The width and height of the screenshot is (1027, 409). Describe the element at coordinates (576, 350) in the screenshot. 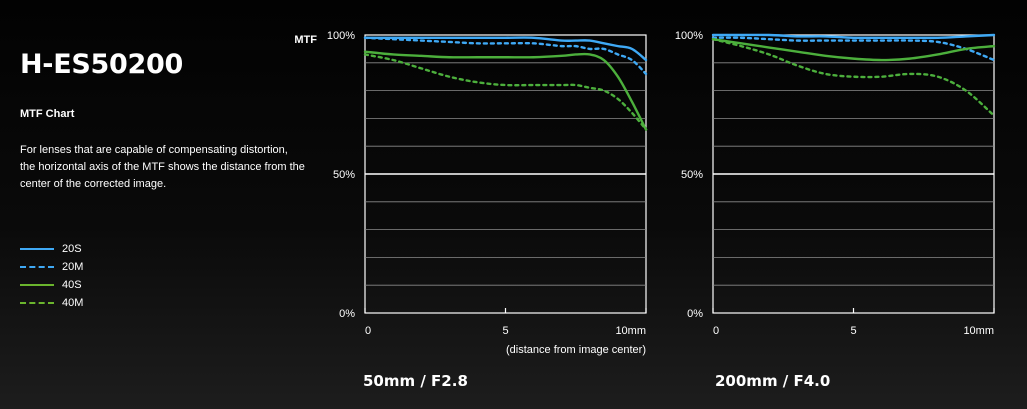

I see `x-axis-label: (distance from image center)` at that location.